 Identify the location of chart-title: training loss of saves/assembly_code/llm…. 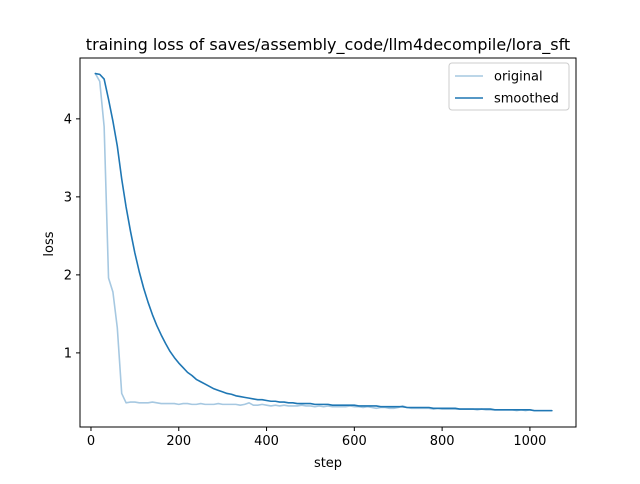
(328, 45).